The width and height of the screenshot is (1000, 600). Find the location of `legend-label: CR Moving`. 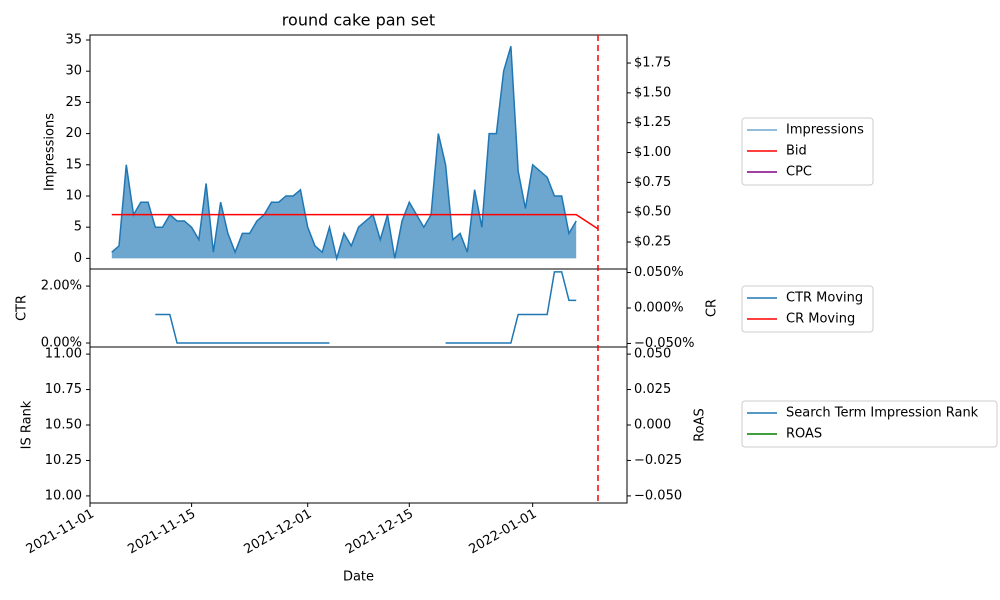

legend-label: CR Moving is located at coordinates (820, 319).